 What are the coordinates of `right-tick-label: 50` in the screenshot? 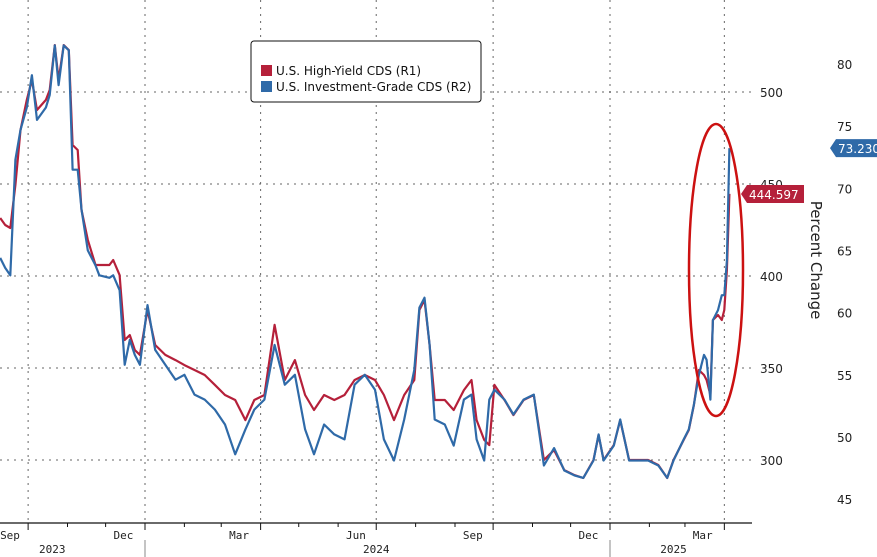 It's located at (844, 438).